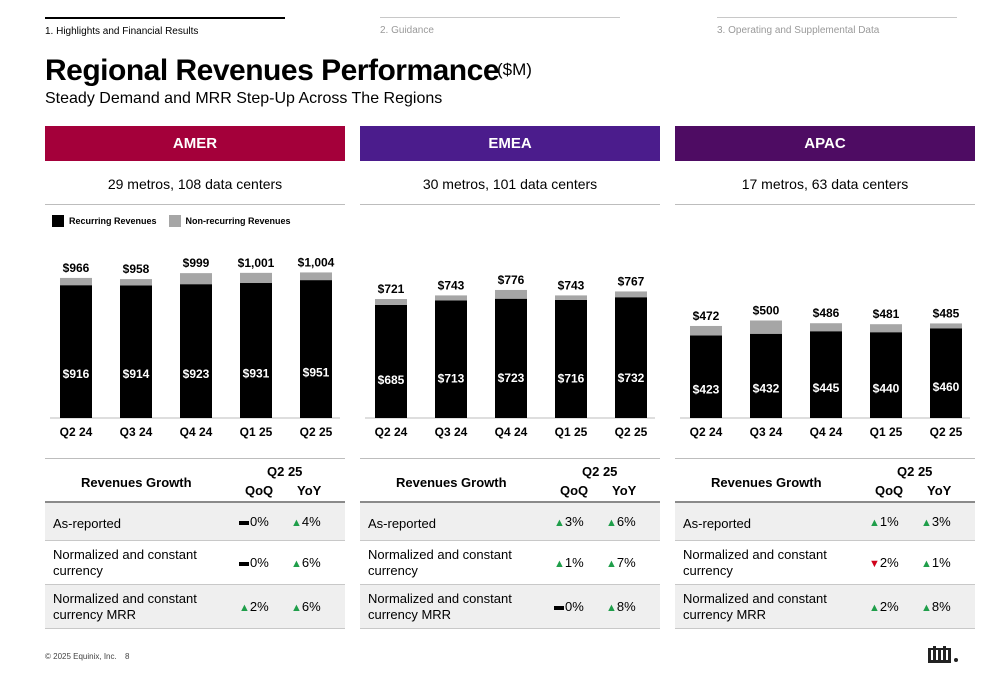  Describe the element at coordinates (451, 285) in the screenshot. I see `bar-total-label: $743` at that location.